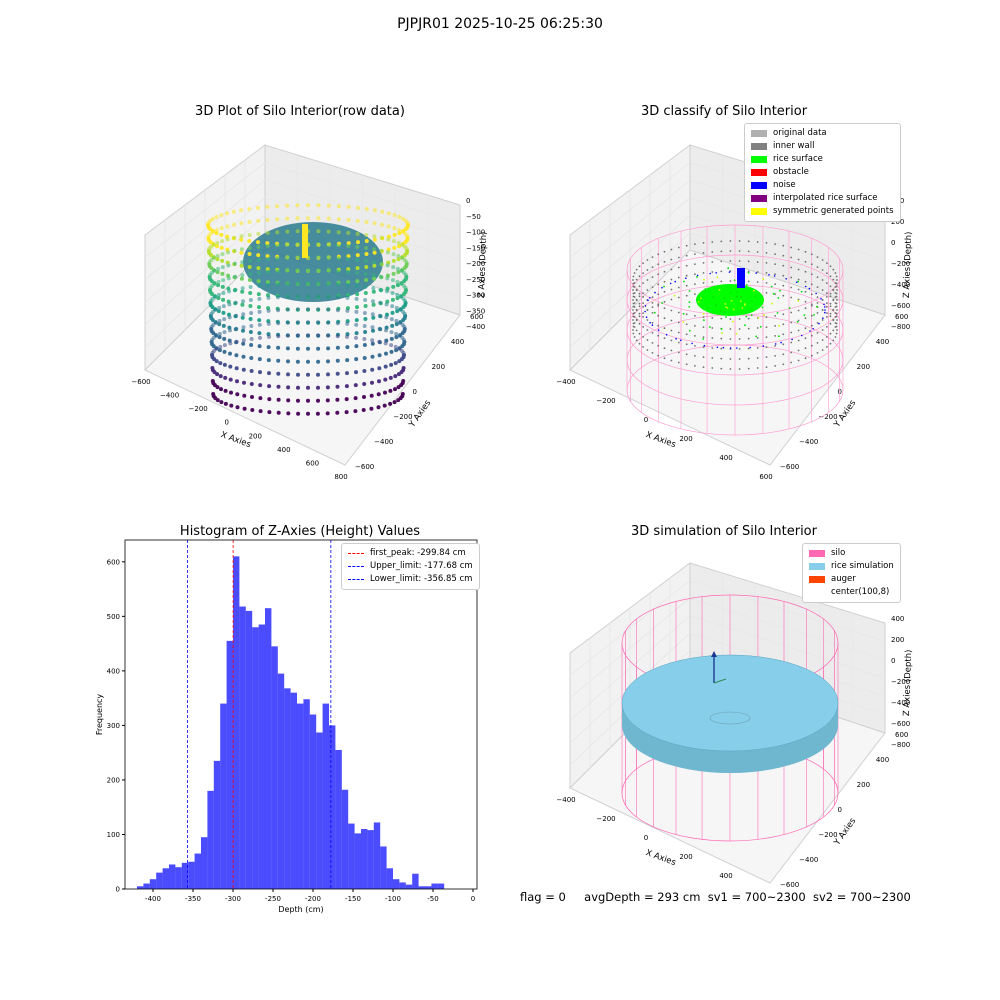 Image resolution: width=1000 pixels, height=1000 pixels. Describe the element at coordinates (475, 296) in the screenshot. I see `z-tick-label: −300` at that location.